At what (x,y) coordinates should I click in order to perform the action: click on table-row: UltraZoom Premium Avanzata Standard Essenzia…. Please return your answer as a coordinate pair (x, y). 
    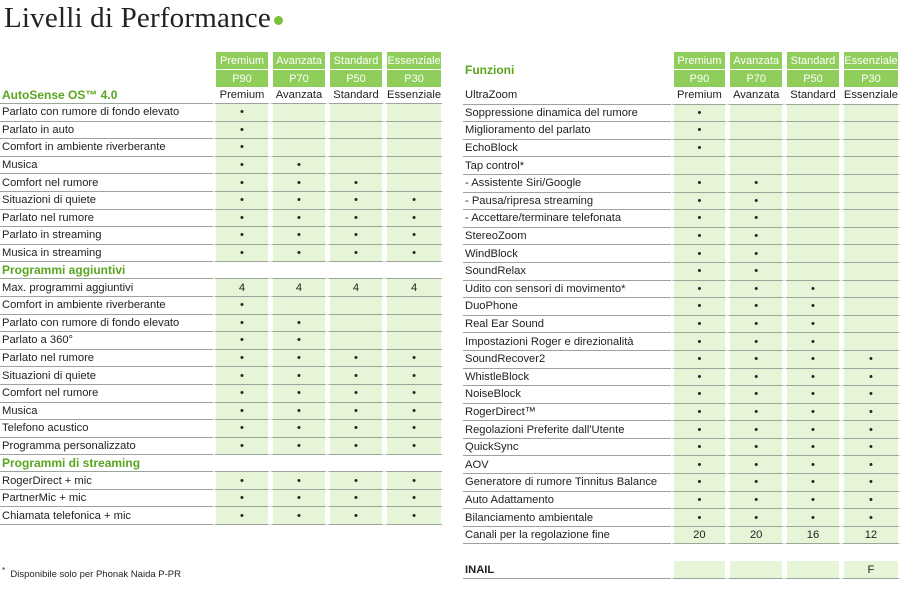
    Looking at the image, I should click on (681, 96).